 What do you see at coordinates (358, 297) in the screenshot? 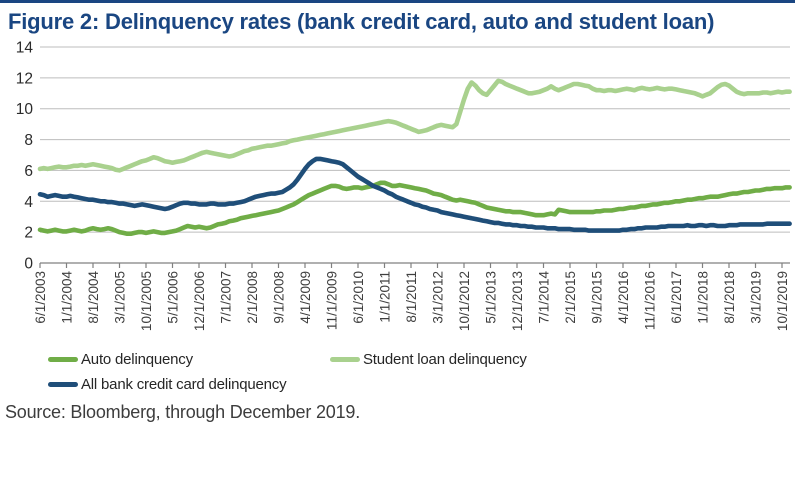
I see `x-axis-tick-label: 6/1/2010` at bounding box center [358, 297].